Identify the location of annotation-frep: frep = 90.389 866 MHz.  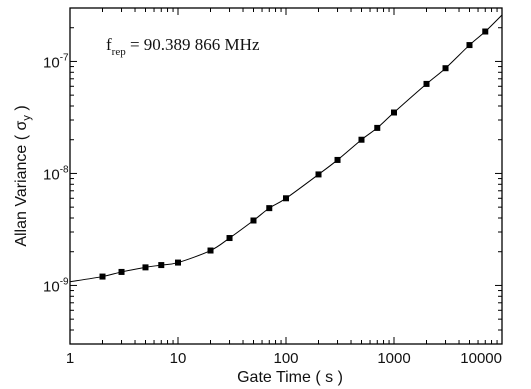
(183, 46).